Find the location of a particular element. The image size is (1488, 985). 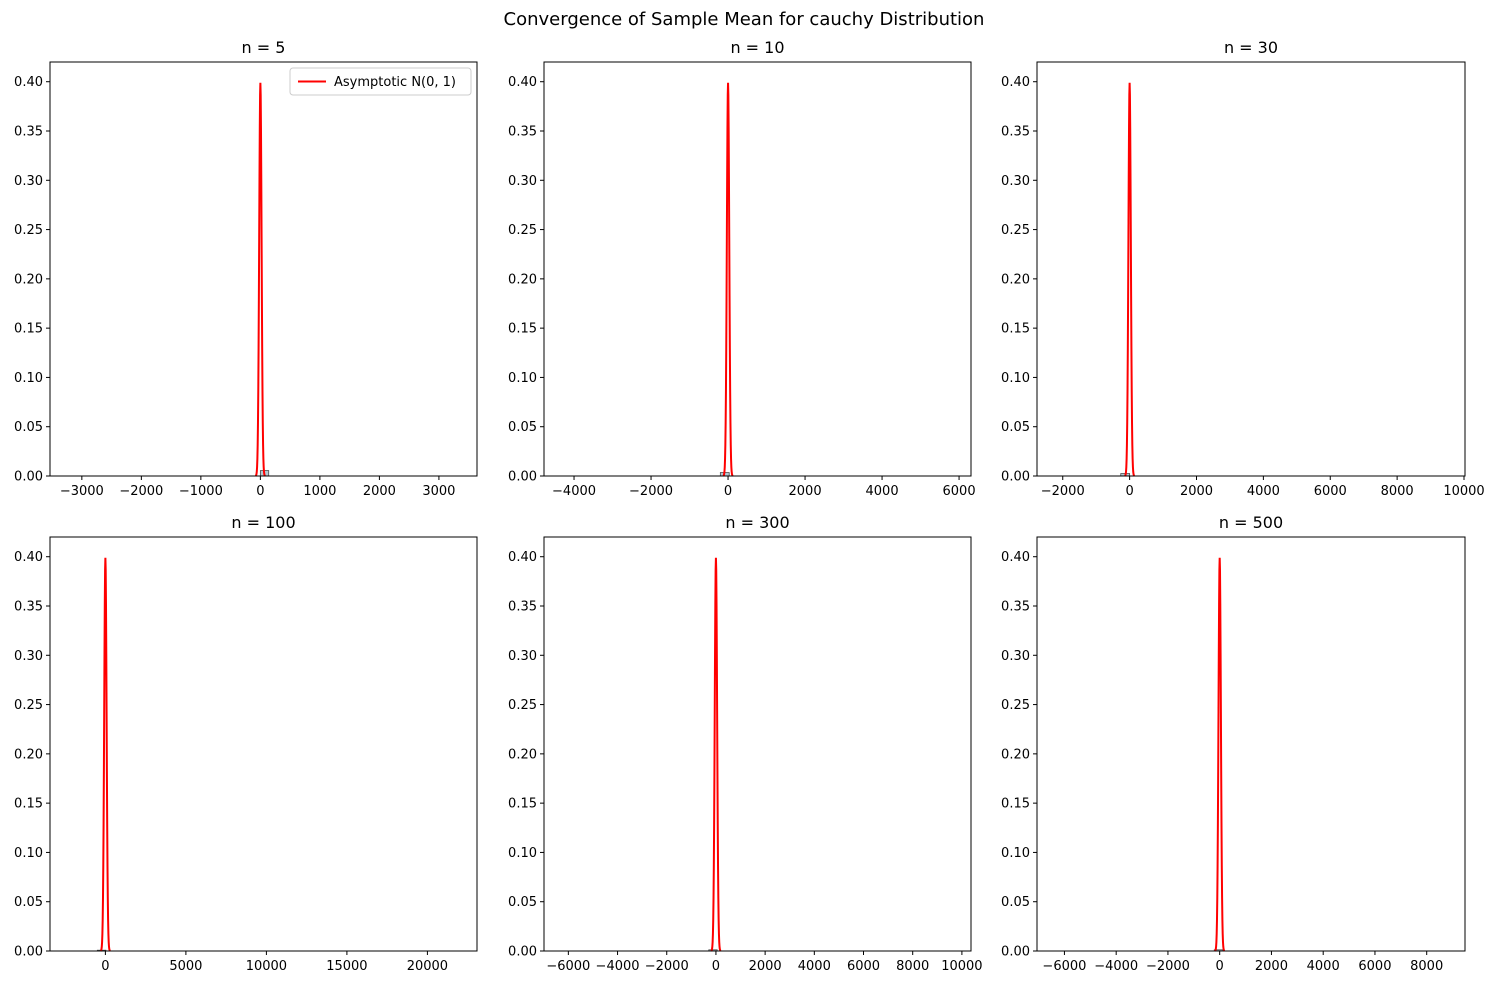

x-tick-label: 5000 is located at coordinates (185, 966).